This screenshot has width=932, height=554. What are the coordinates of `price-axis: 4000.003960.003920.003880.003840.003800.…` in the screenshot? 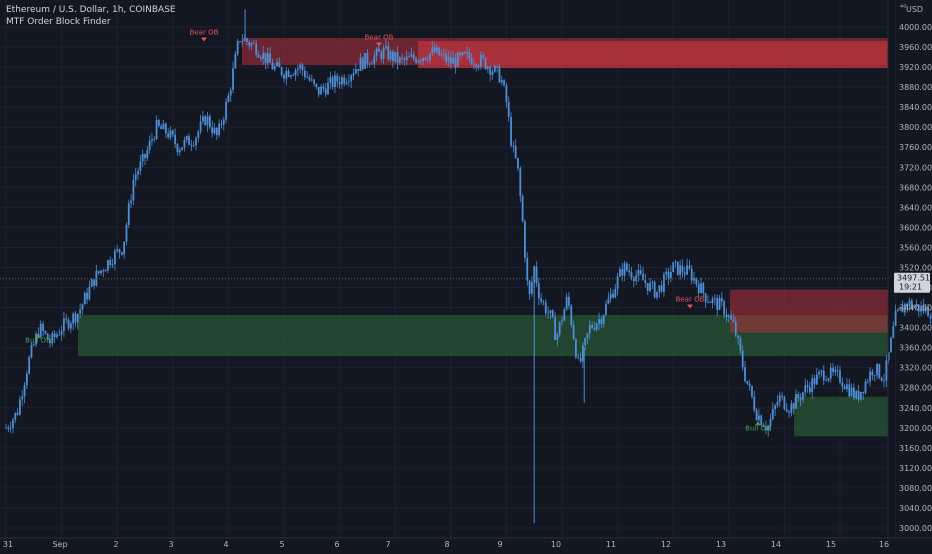 It's located at (910, 269).